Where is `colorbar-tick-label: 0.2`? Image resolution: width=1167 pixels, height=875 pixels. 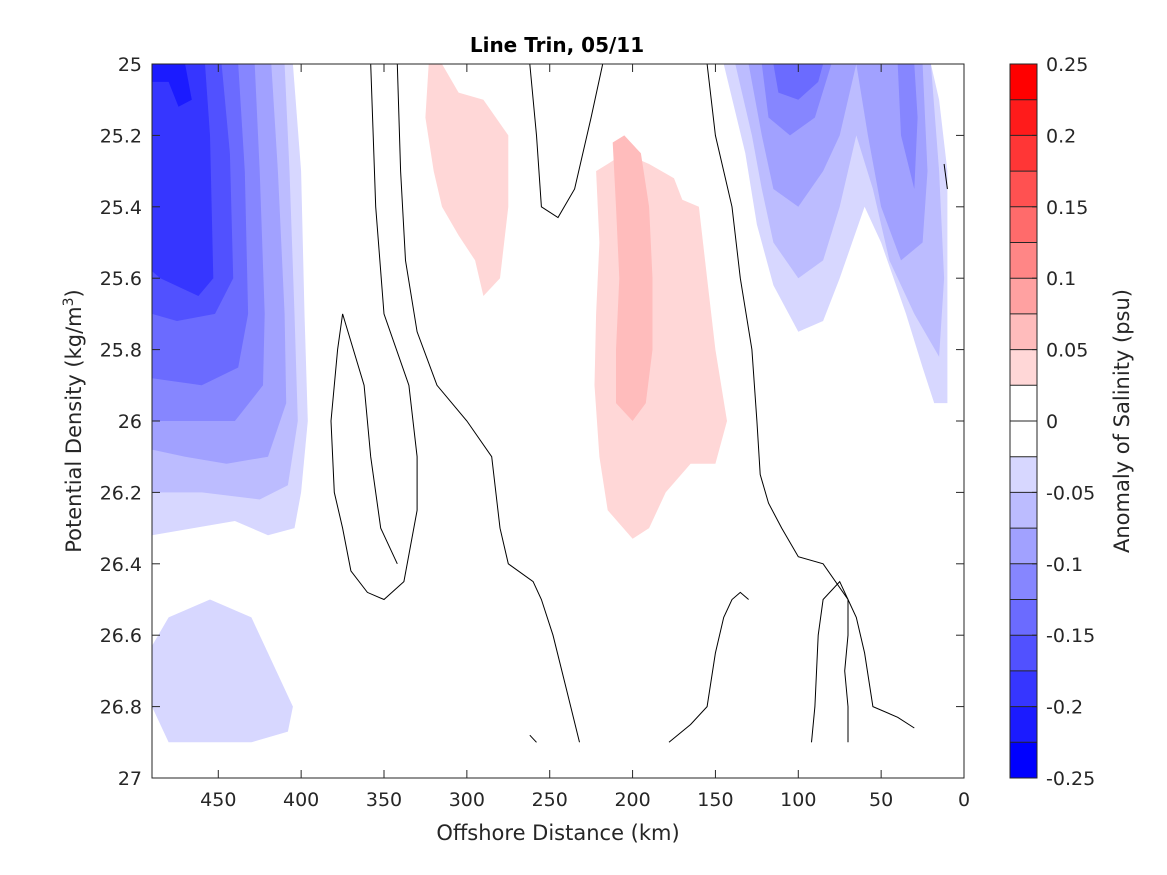 colorbar-tick-label: 0.2 is located at coordinates (1061, 136).